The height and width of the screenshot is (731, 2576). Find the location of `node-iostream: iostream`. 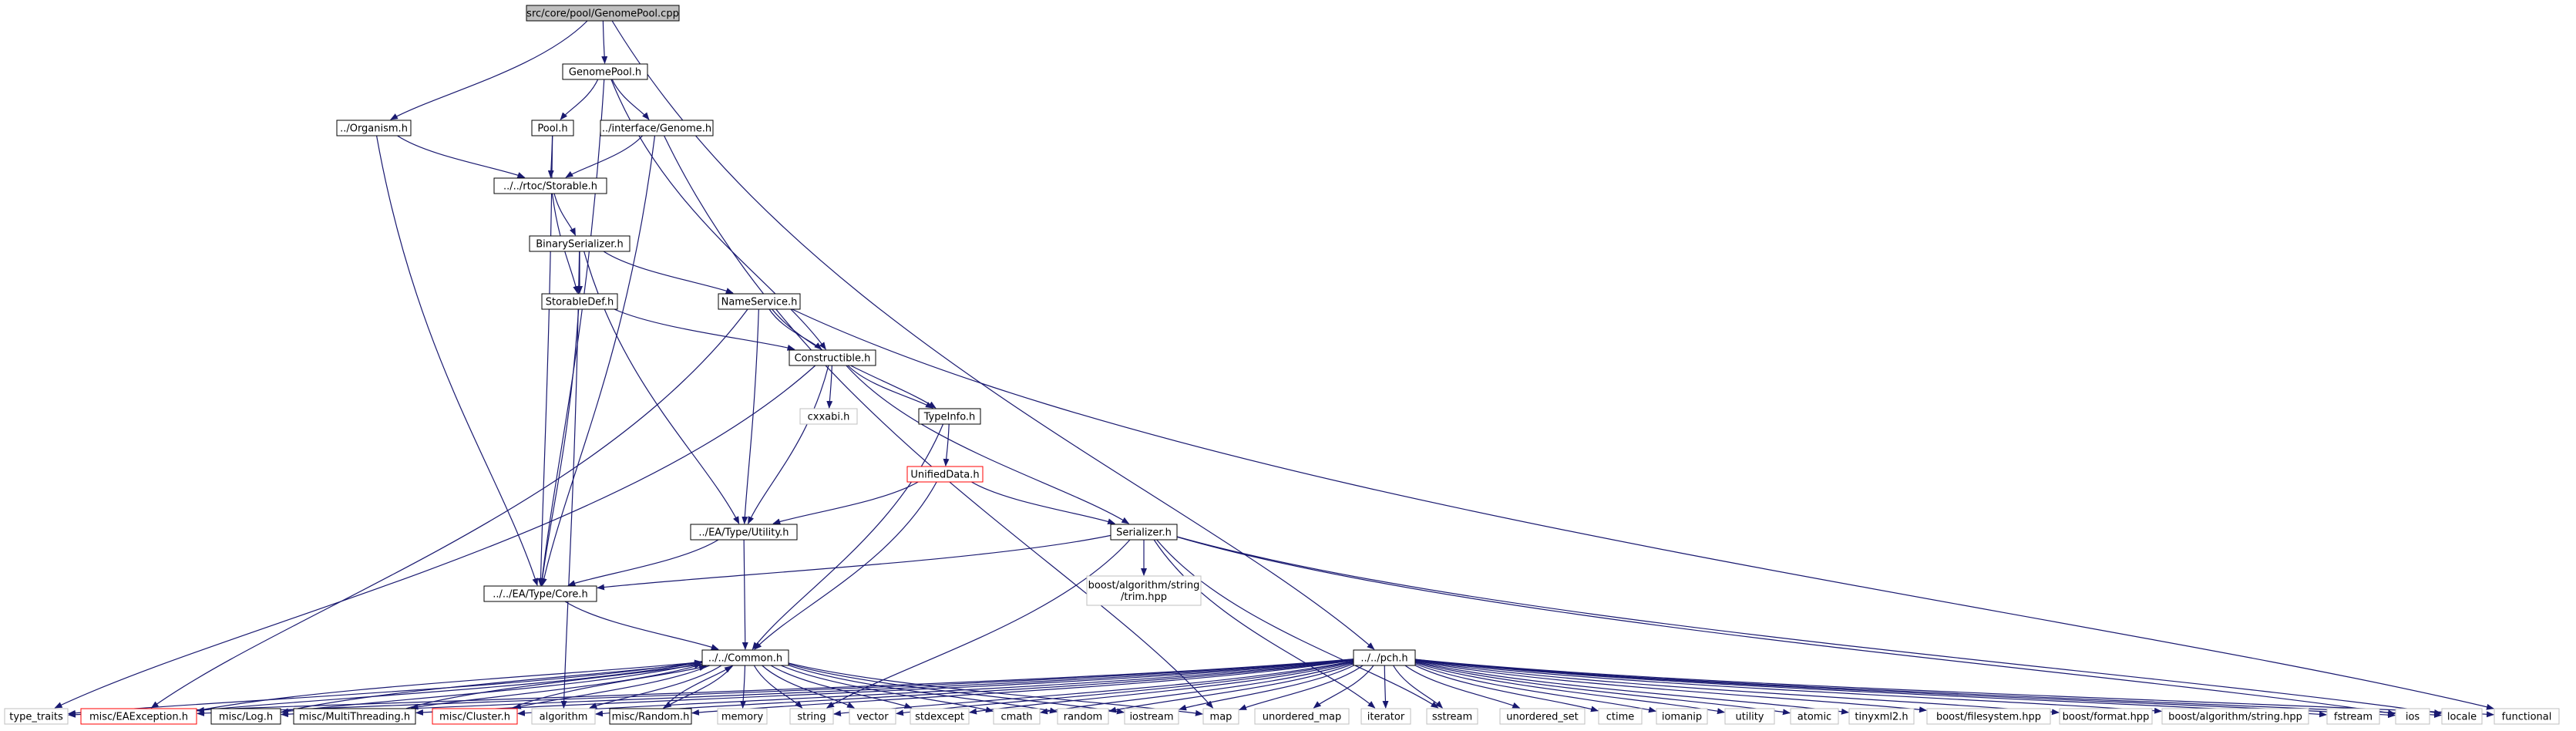

node-iostream: iostream is located at coordinates (1151, 716).